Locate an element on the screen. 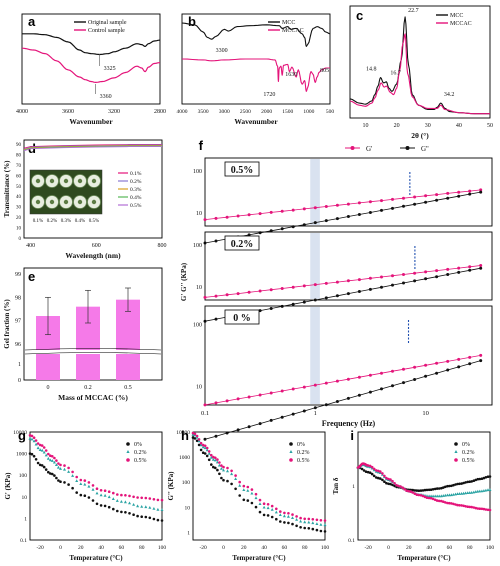 This screenshot has height=566, width=500. panel-d-legend-2: 0.3% is located at coordinates (136, 190).